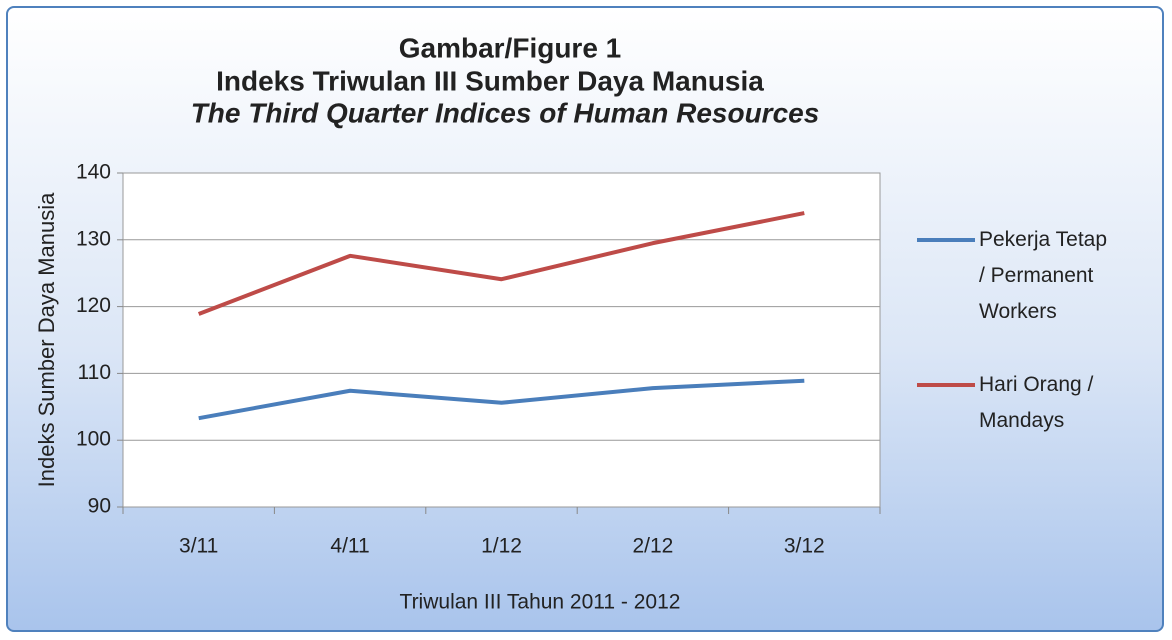 The height and width of the screenshot is (640, 1172). What do you see at coordinates (94, 372) in the screenshot?
I see `y-tick-label: 110` at bounding box center [94, 372].